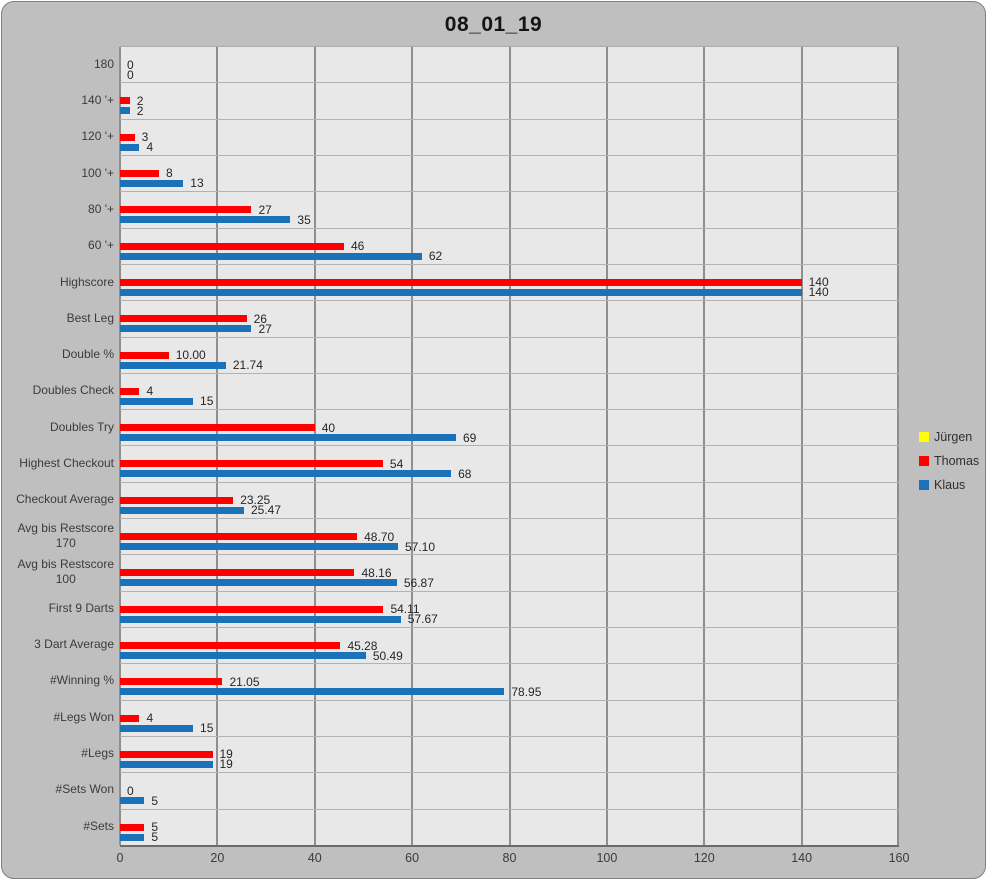  I want to click on klaus-value-label: 57.67, so click(422, 619).